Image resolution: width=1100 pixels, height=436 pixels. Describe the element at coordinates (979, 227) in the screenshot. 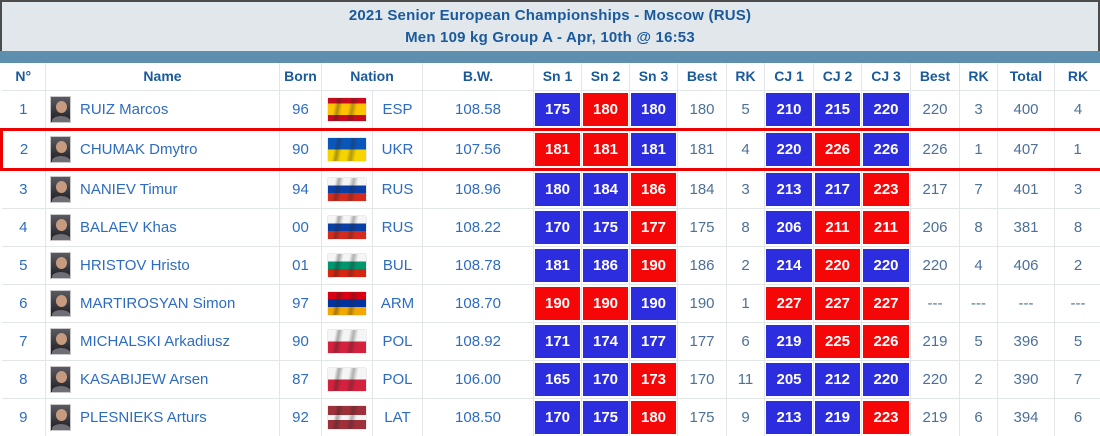

I see `cleanjerk-rank: 8` at that location.